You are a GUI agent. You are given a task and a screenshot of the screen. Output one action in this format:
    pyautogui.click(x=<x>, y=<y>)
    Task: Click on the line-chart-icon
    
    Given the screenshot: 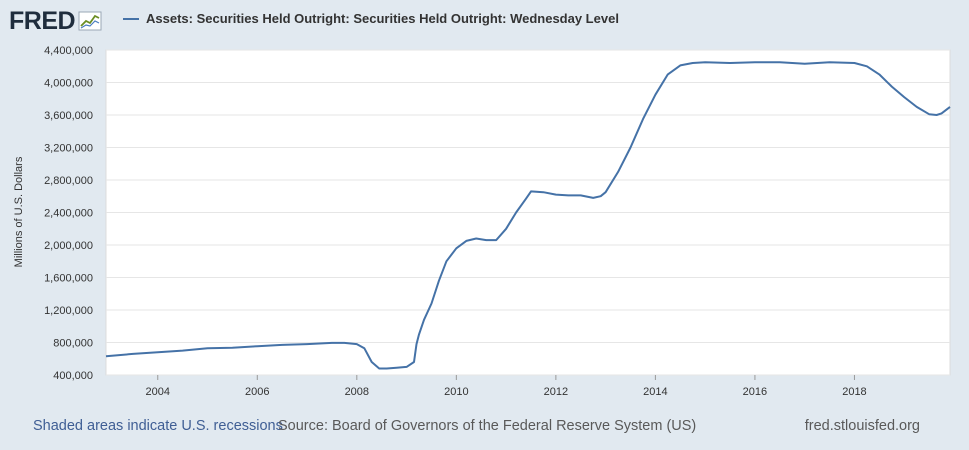 What is the action you would take?
    pyautogui.click(x=90, y=21)
    